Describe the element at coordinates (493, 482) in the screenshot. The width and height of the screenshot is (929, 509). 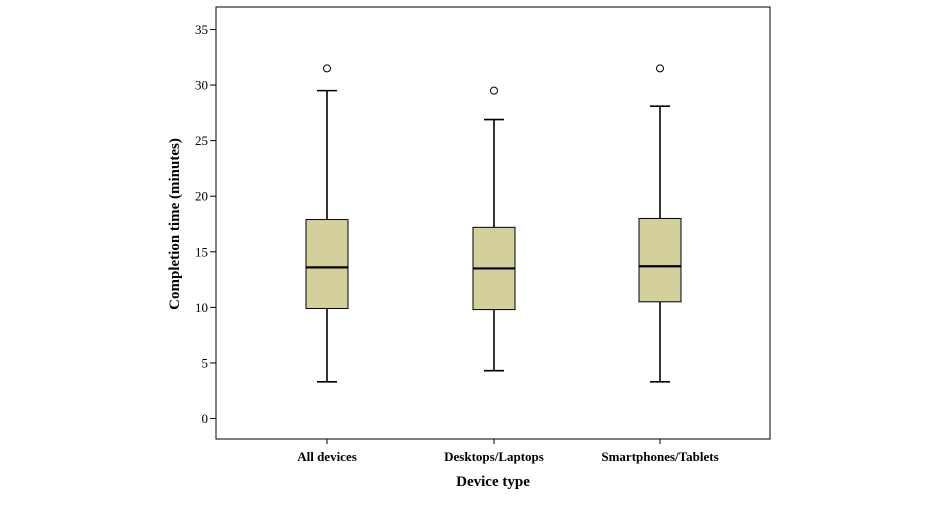
I see `x-axis-title: Device type` at that location.